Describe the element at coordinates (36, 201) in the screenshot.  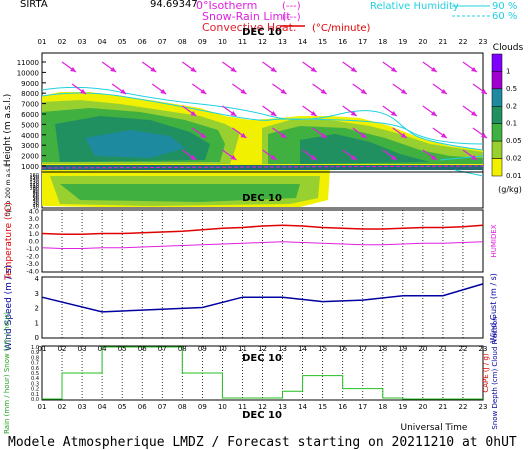
I see `cloud-ytick-low-label: 40` at that location.